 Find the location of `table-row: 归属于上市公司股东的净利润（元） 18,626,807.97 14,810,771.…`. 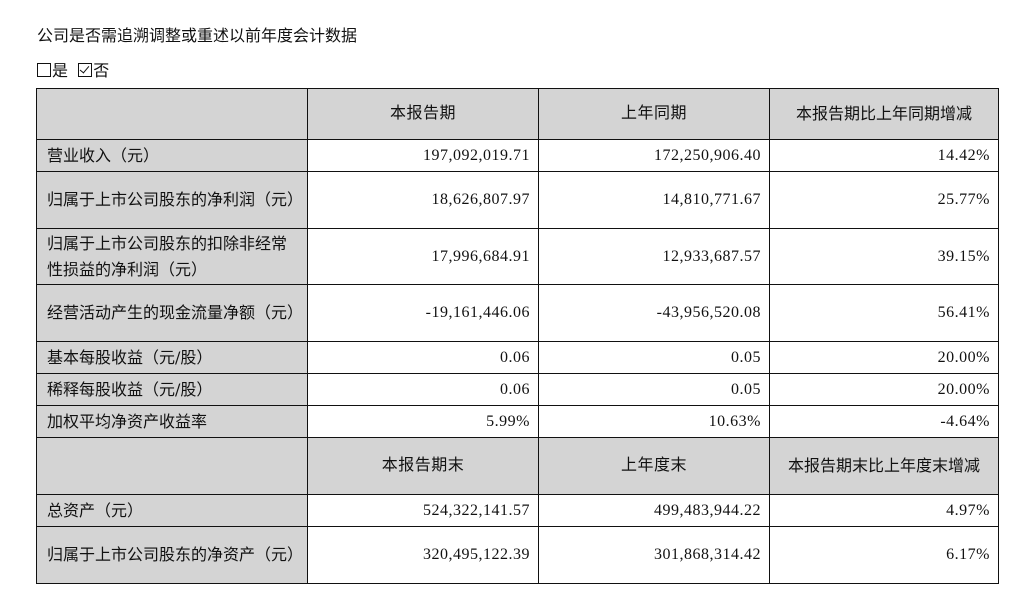

table-row: 归属于上市公司股东的净利润（元） 18,626,807.97 14,810,771.… is located at coordinates (517, 200).